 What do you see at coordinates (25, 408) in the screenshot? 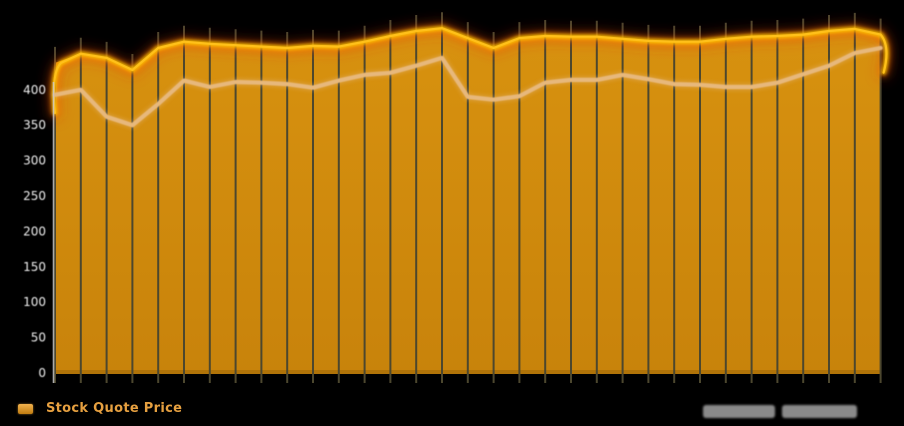
I see `legend-marker-icon` at bounding box center [25, 408].